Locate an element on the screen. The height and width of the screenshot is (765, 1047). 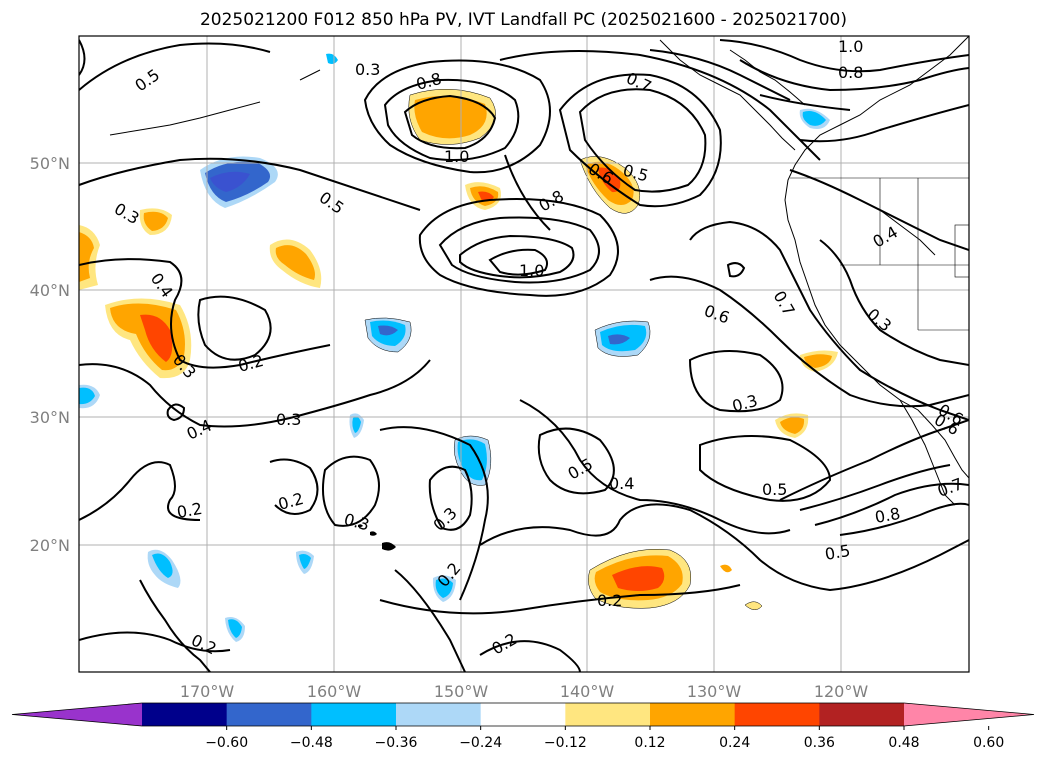
longitude-labels: 170°W 160°W 150°W 140°W 130°W 120°W is located at coordinates (524, 691).